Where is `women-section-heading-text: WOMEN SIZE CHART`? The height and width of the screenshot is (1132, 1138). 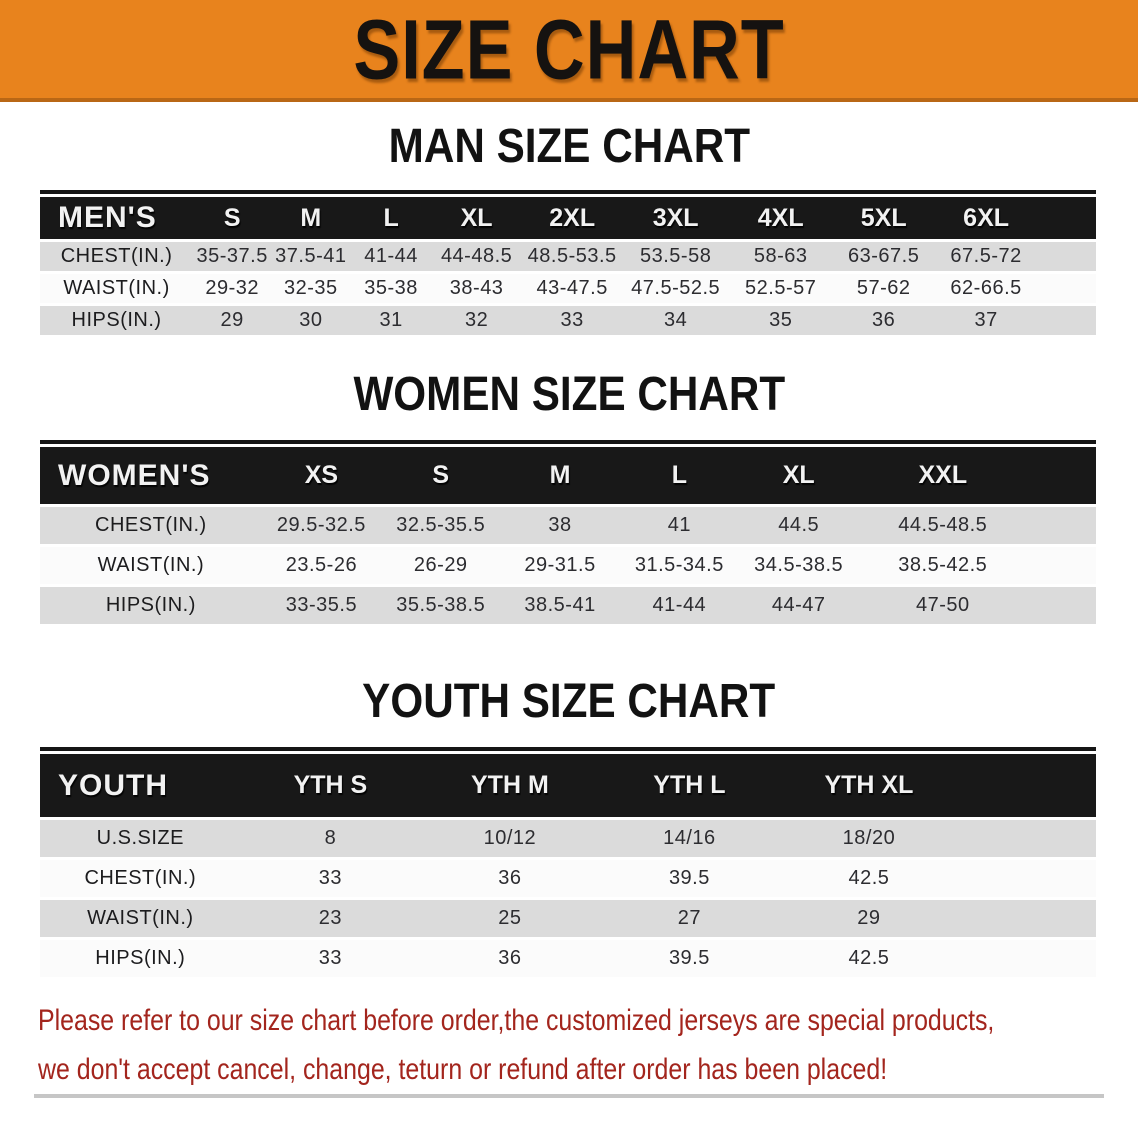
women-section-heading-text: WOMEN SIZE CHART is located at coordinates (569, 394).